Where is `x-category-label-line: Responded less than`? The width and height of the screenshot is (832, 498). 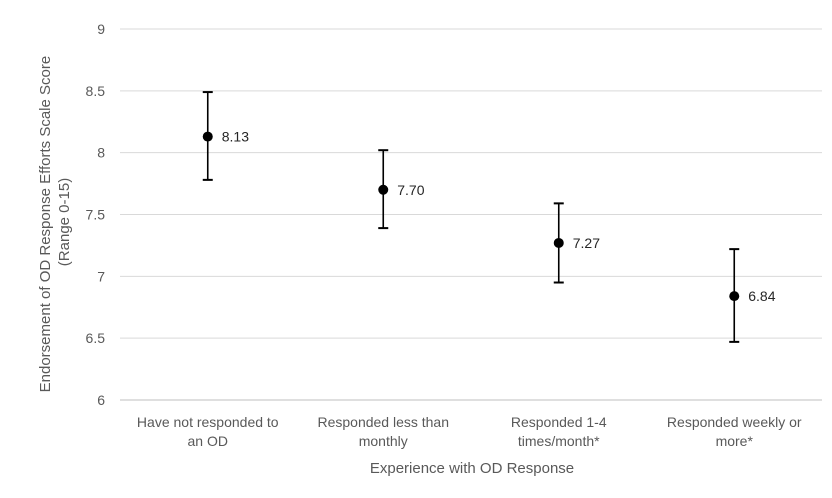
x-category-label-line: Responded less than is located at coordinates (383, 422).